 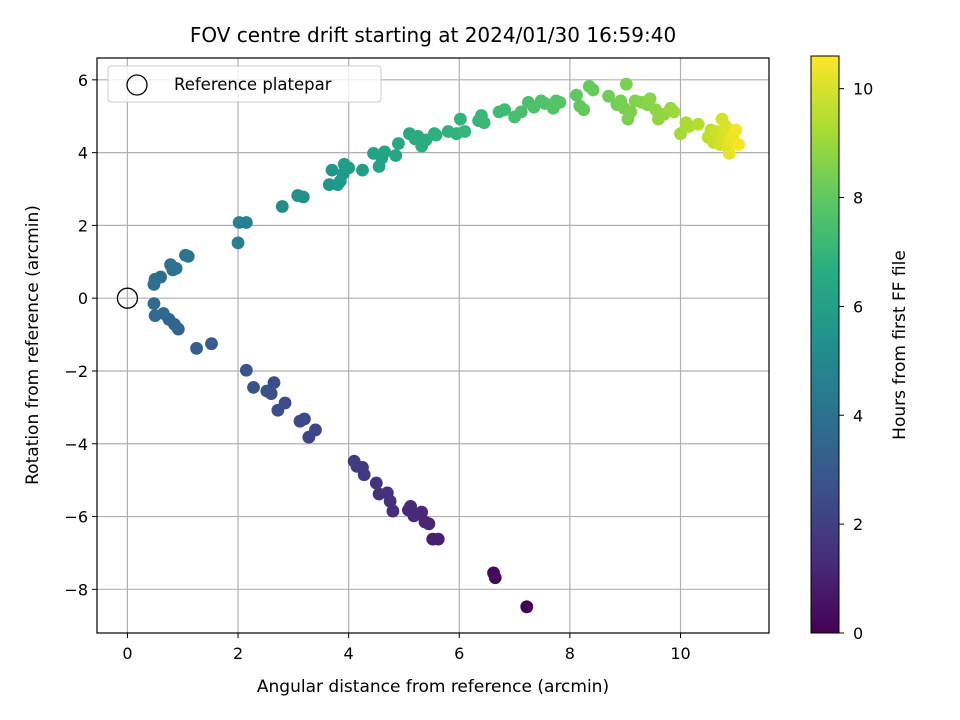 I want to click on legend: Reference platepar, so click(x=244, y=84).